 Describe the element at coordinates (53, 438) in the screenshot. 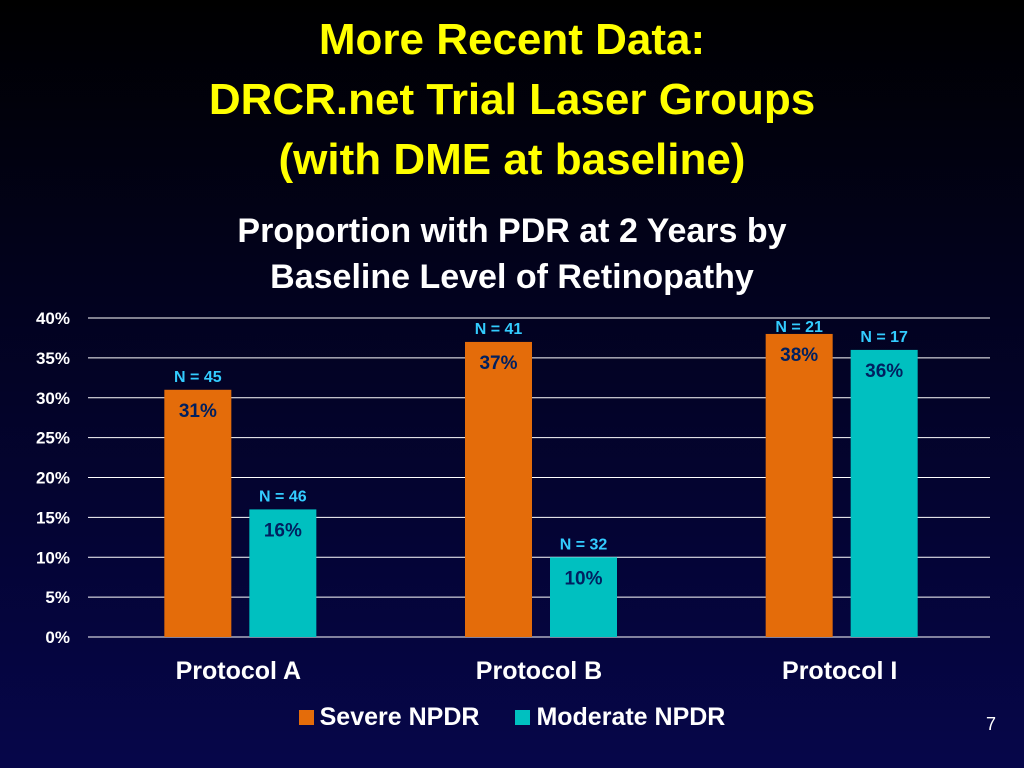

I see `y-tick-label: 25%` at that location.